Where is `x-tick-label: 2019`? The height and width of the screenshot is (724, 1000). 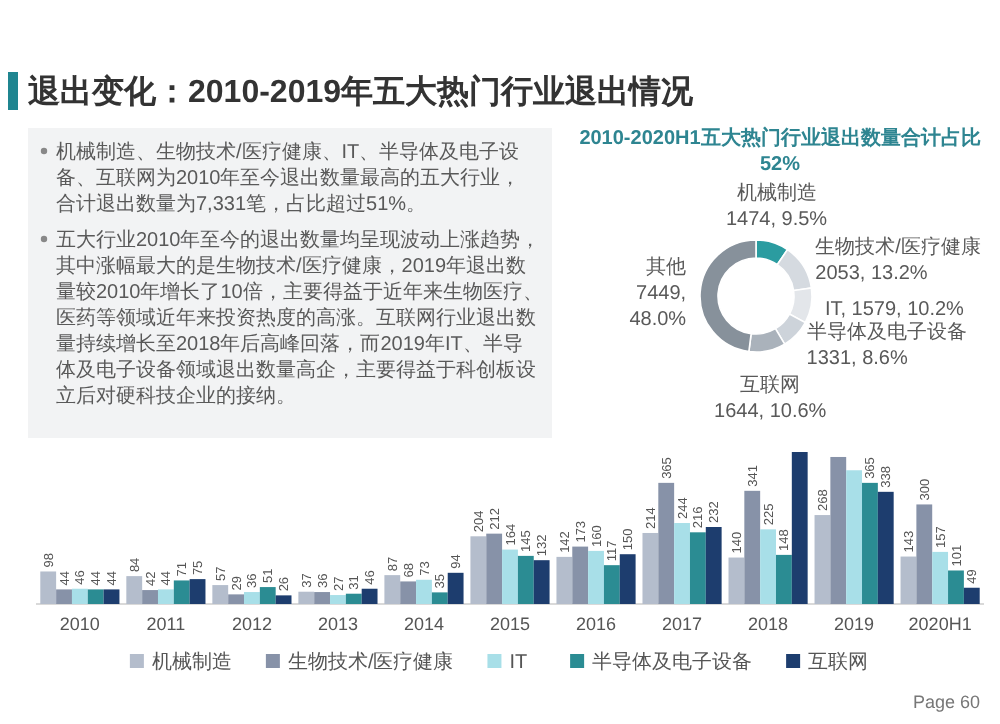 x-tick-label: 2019 is located at coordinates (854, 624).